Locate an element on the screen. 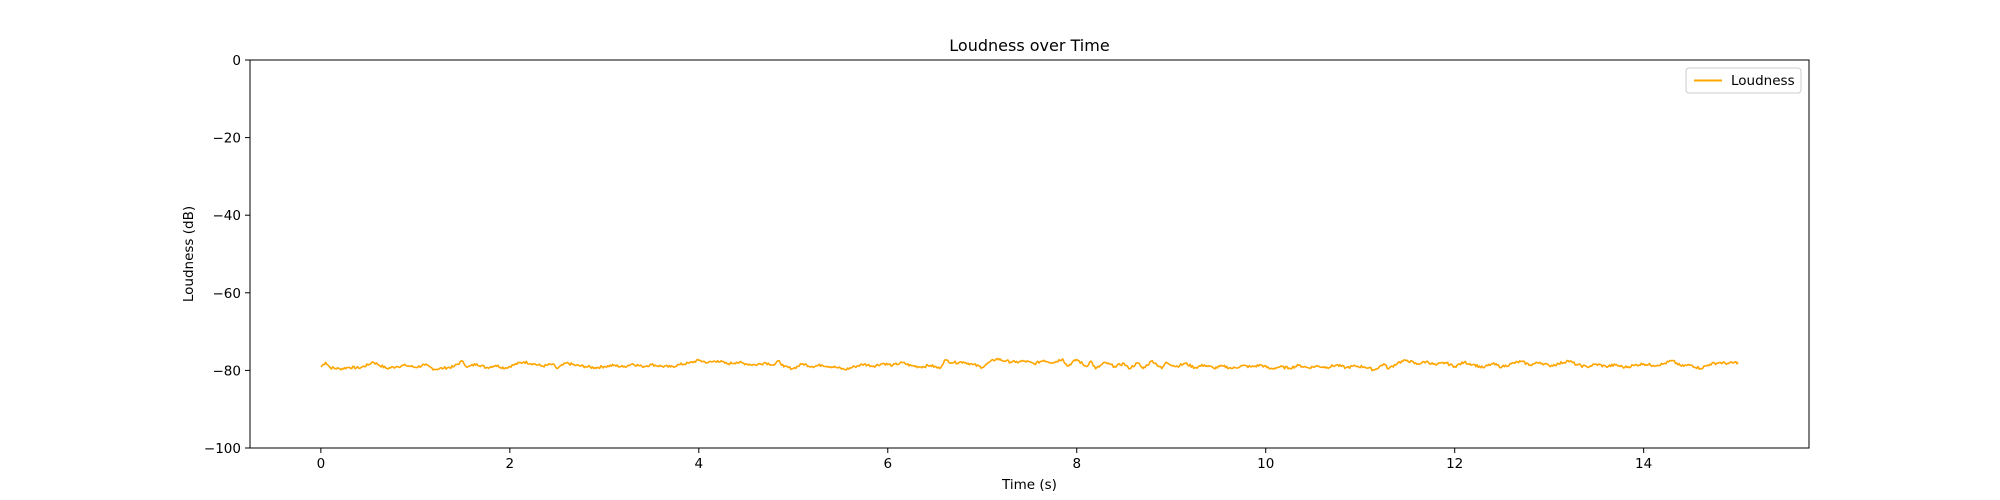  legend: Loudness is located at coordinates (1743, 80).